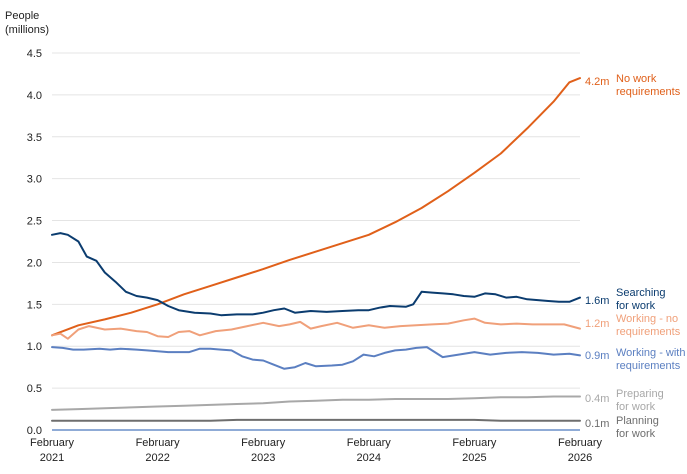 The image size is (687, 474). What do you see at coordinates (34, 54) in the screenshot?
I see `y-tick-label: 4.5` at bounding box center [34, 54].